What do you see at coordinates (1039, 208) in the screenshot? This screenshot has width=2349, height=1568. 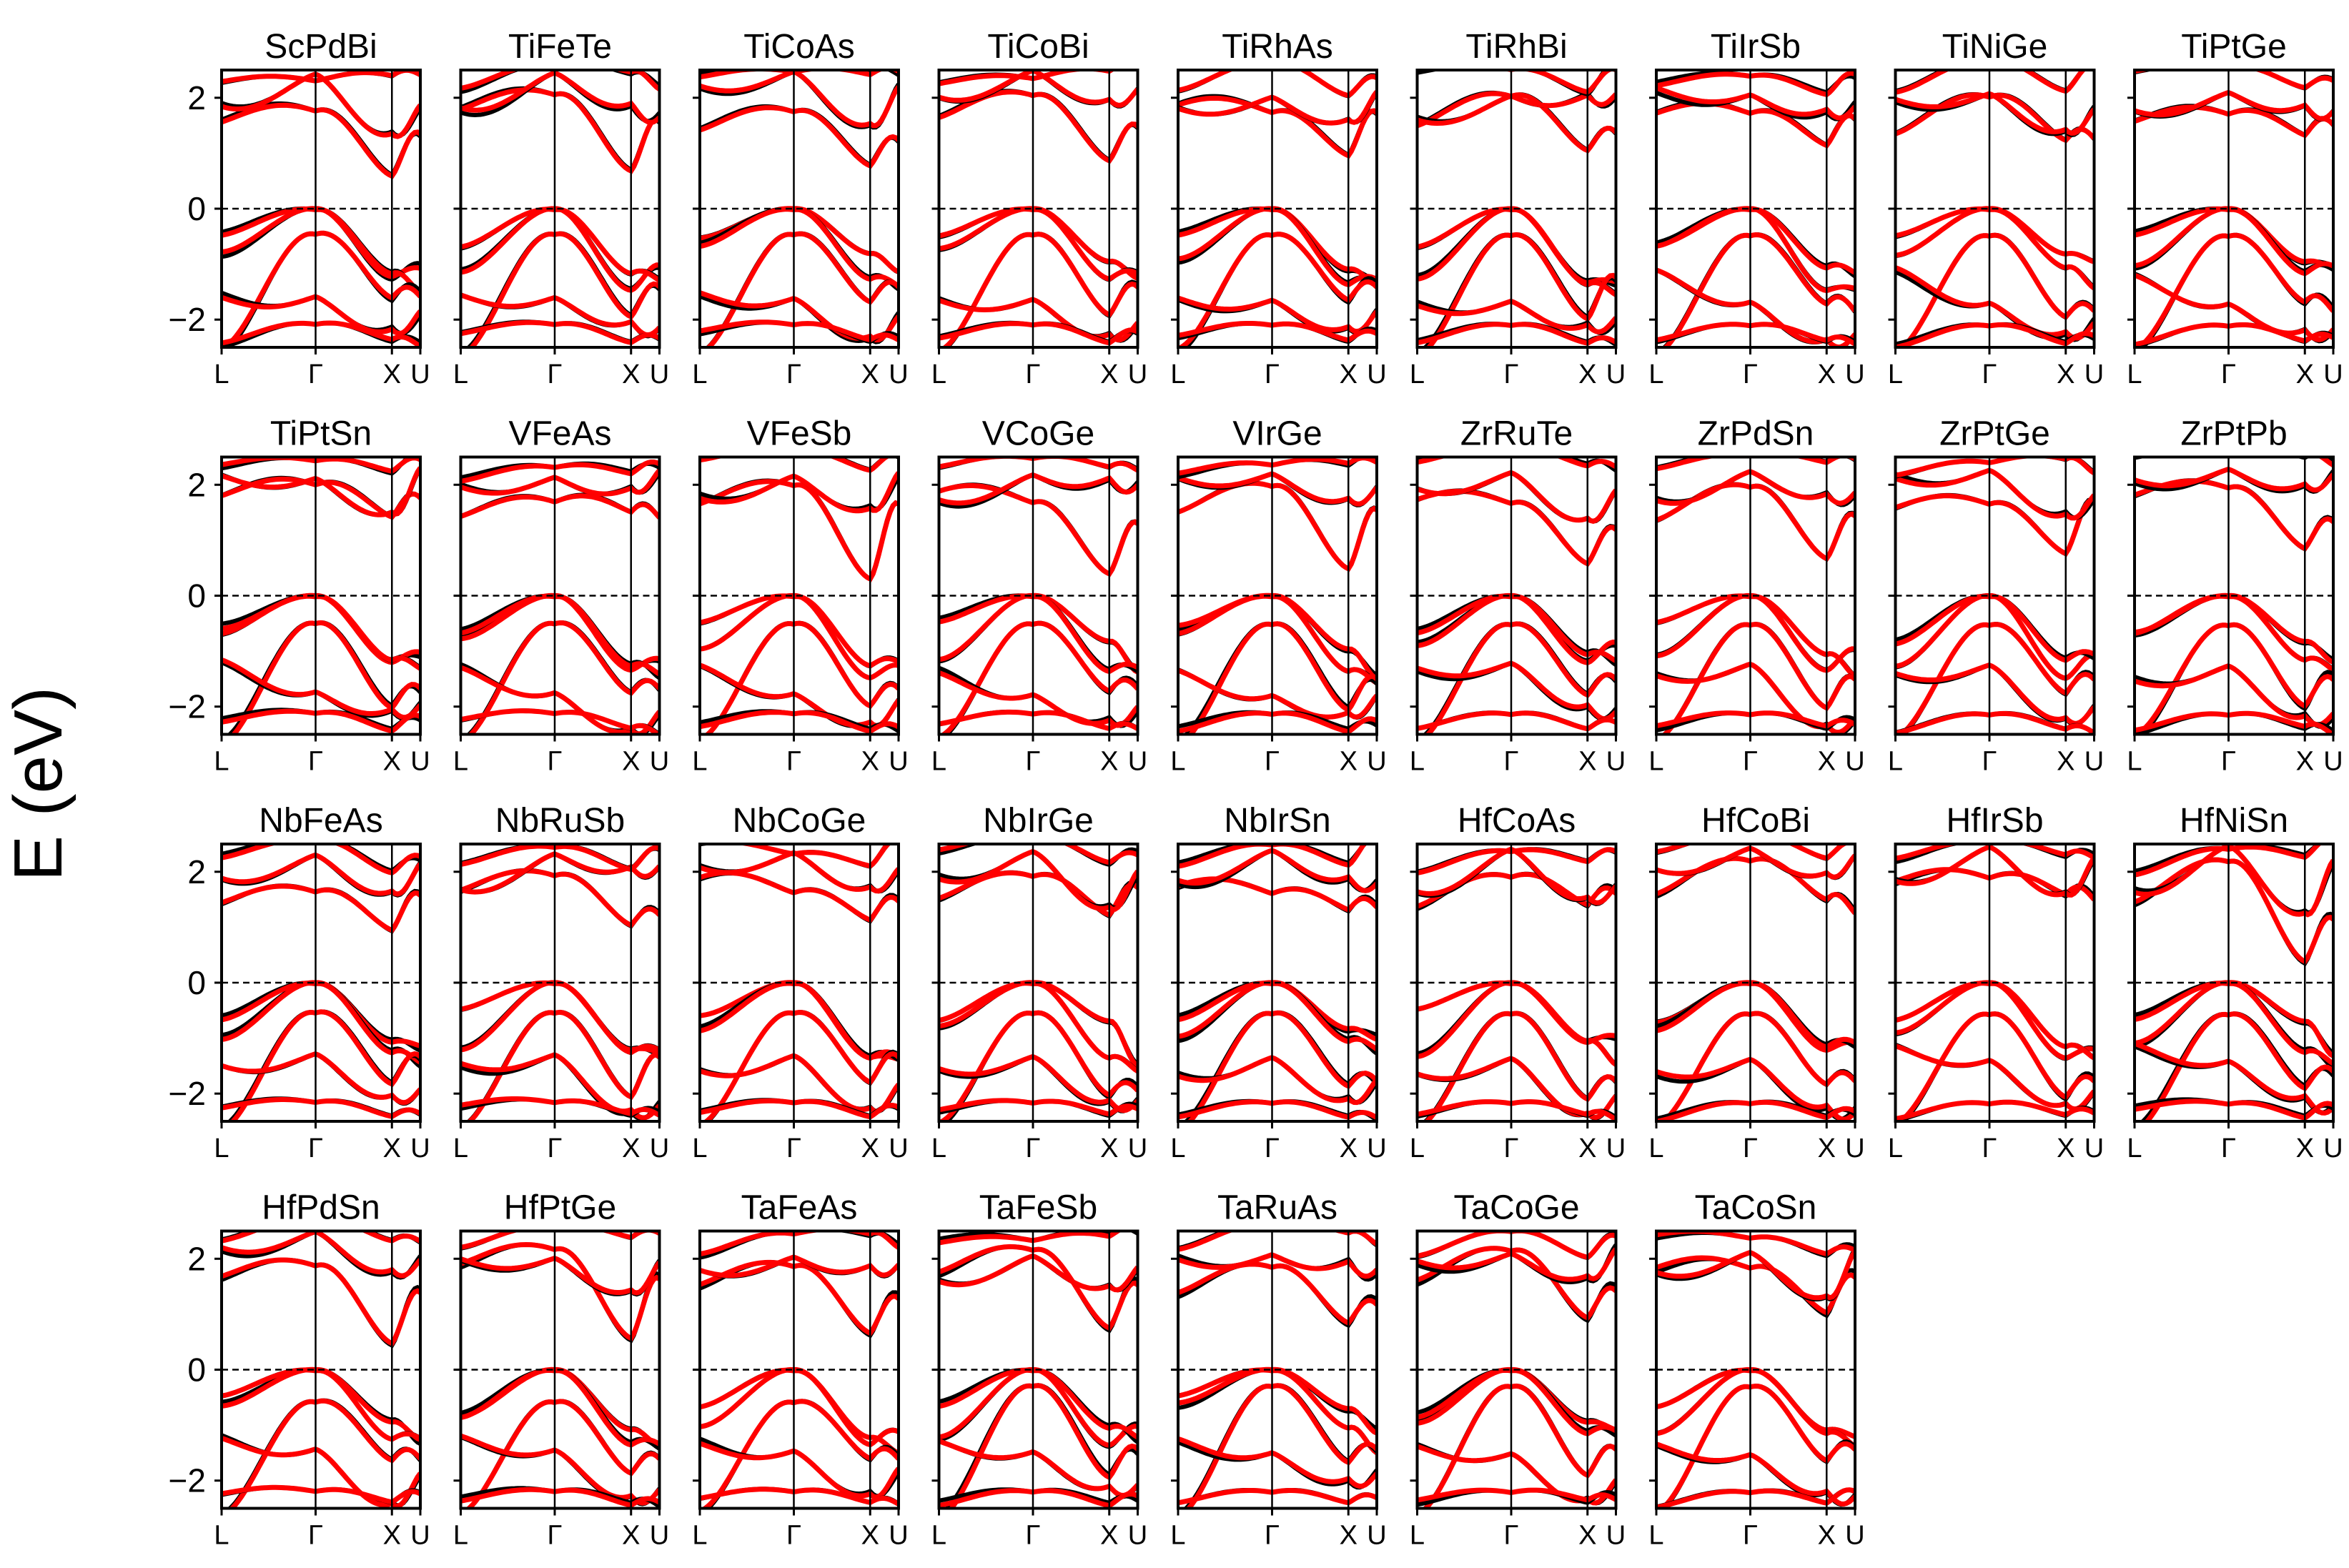 I see `panel-ticobi: TiCoBi L Γ X U` at bounding box center [1039, 208].